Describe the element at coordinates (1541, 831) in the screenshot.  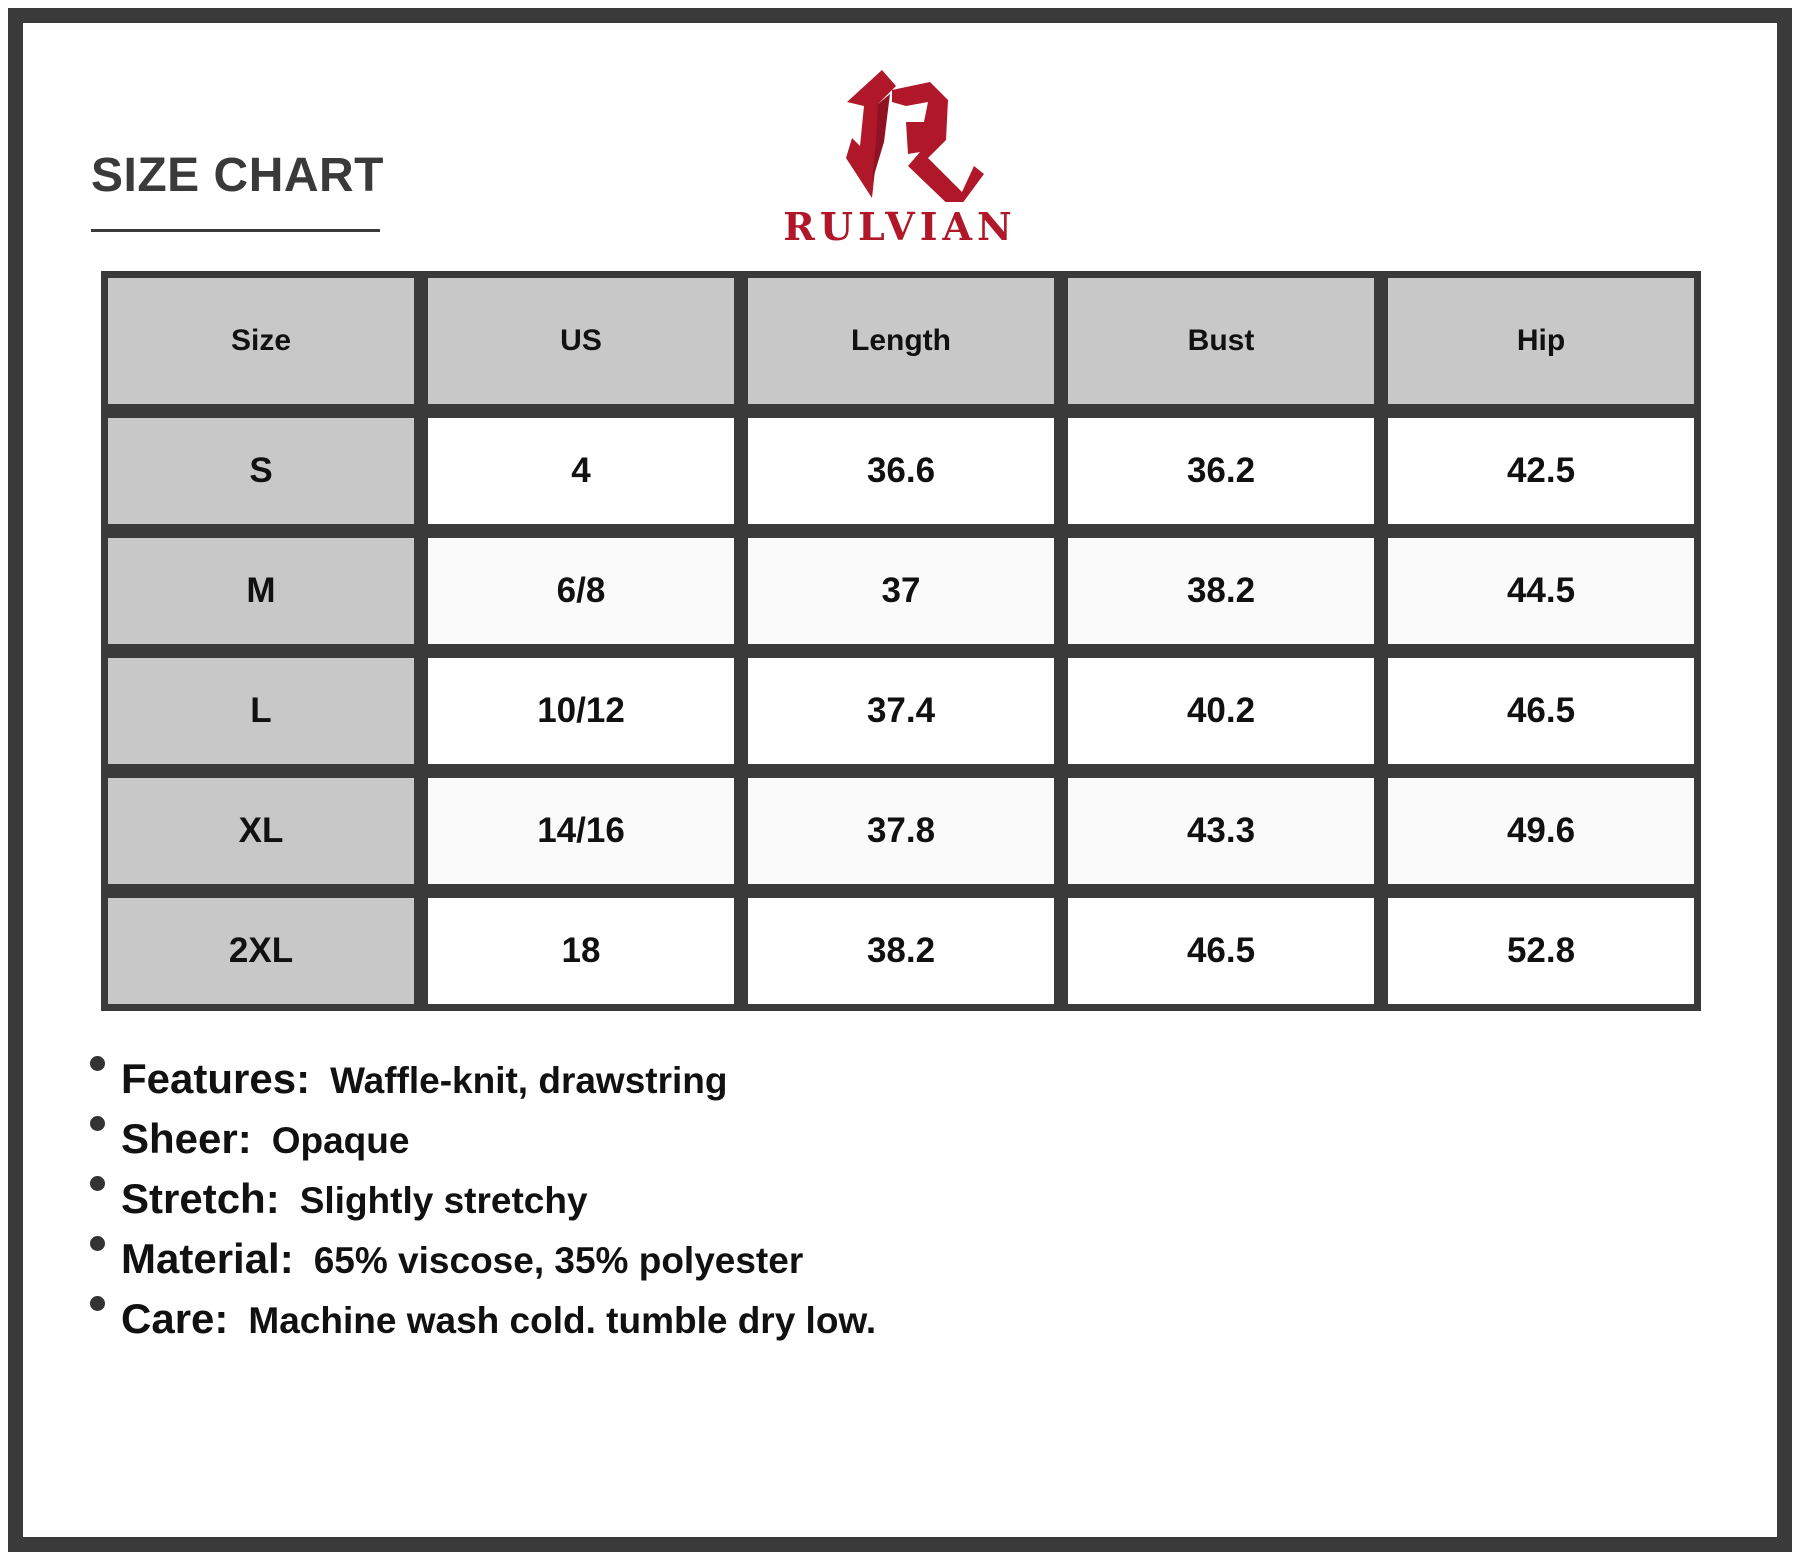
I see `table-cell: 49.6` at that location.